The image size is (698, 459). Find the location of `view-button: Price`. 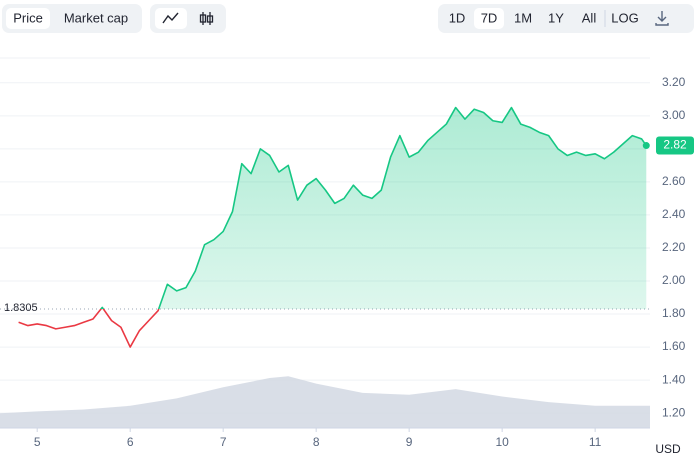

view-button: Price is located at coordinates (28, 17).